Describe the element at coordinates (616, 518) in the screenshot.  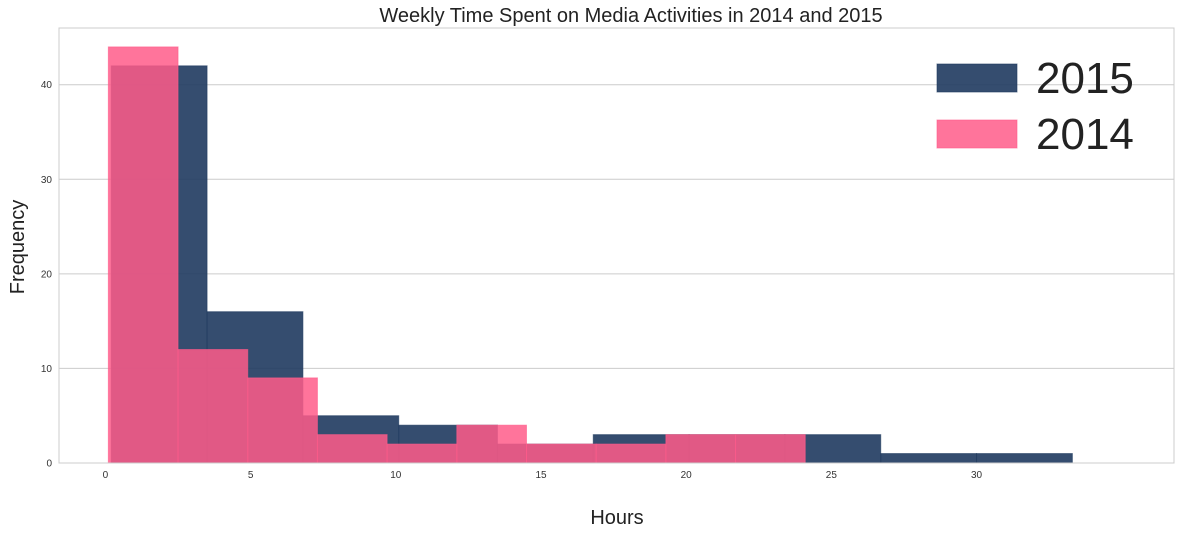
I see `x-axis-label: Hours` at that location.